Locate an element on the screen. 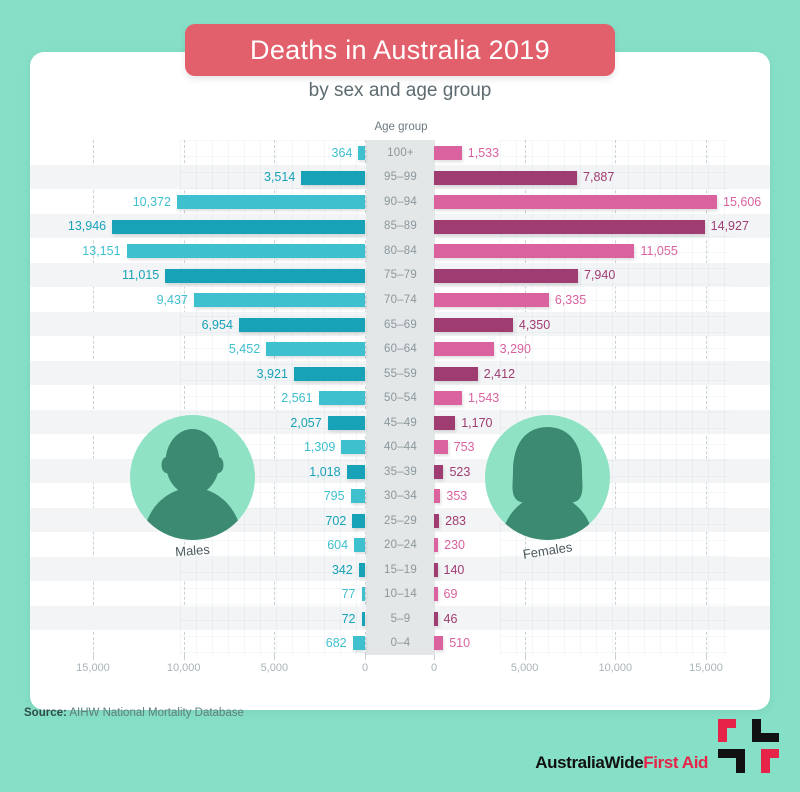 Image resolution: width=800 pixels, height=792 pixels. age-group-label: 15–19 is located at coordinates (400, 569).